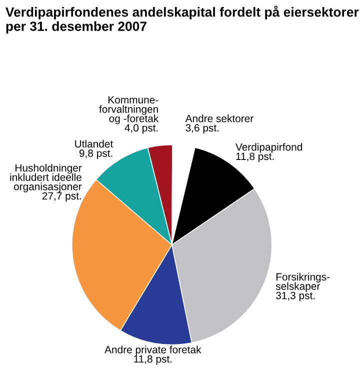  I want to click on slice-label: Husholdninger inkludert ideelle organisasjoner, so click(46, 178).